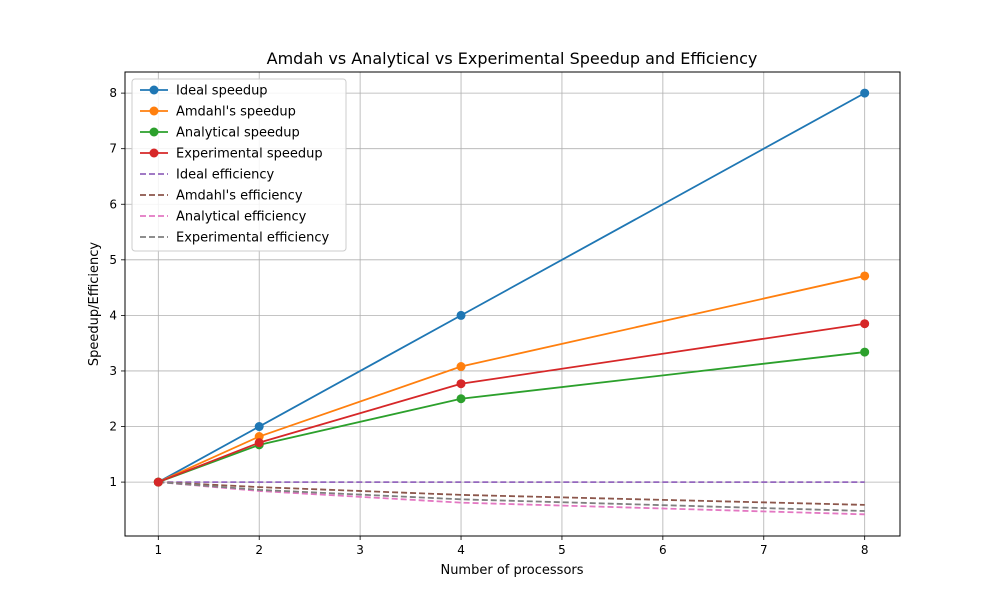 Image resolution: width=1000 pixels, height=600 pixels. I want to click on series-line-amdahl-s-efficiency, so click(511, 493).